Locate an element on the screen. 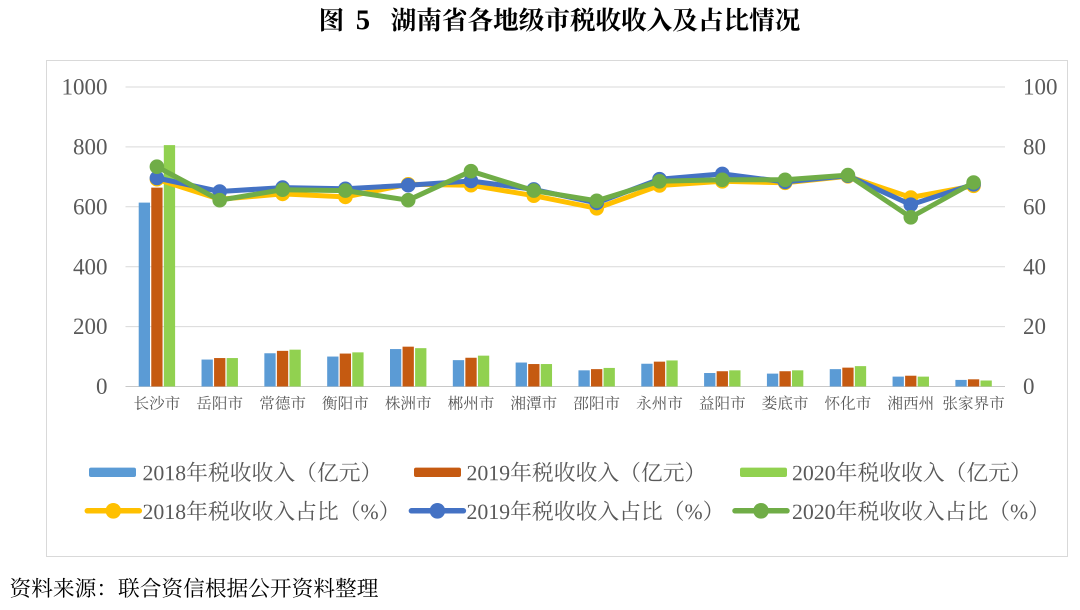  svg-text: 800 is located at coordinates (90, 147).